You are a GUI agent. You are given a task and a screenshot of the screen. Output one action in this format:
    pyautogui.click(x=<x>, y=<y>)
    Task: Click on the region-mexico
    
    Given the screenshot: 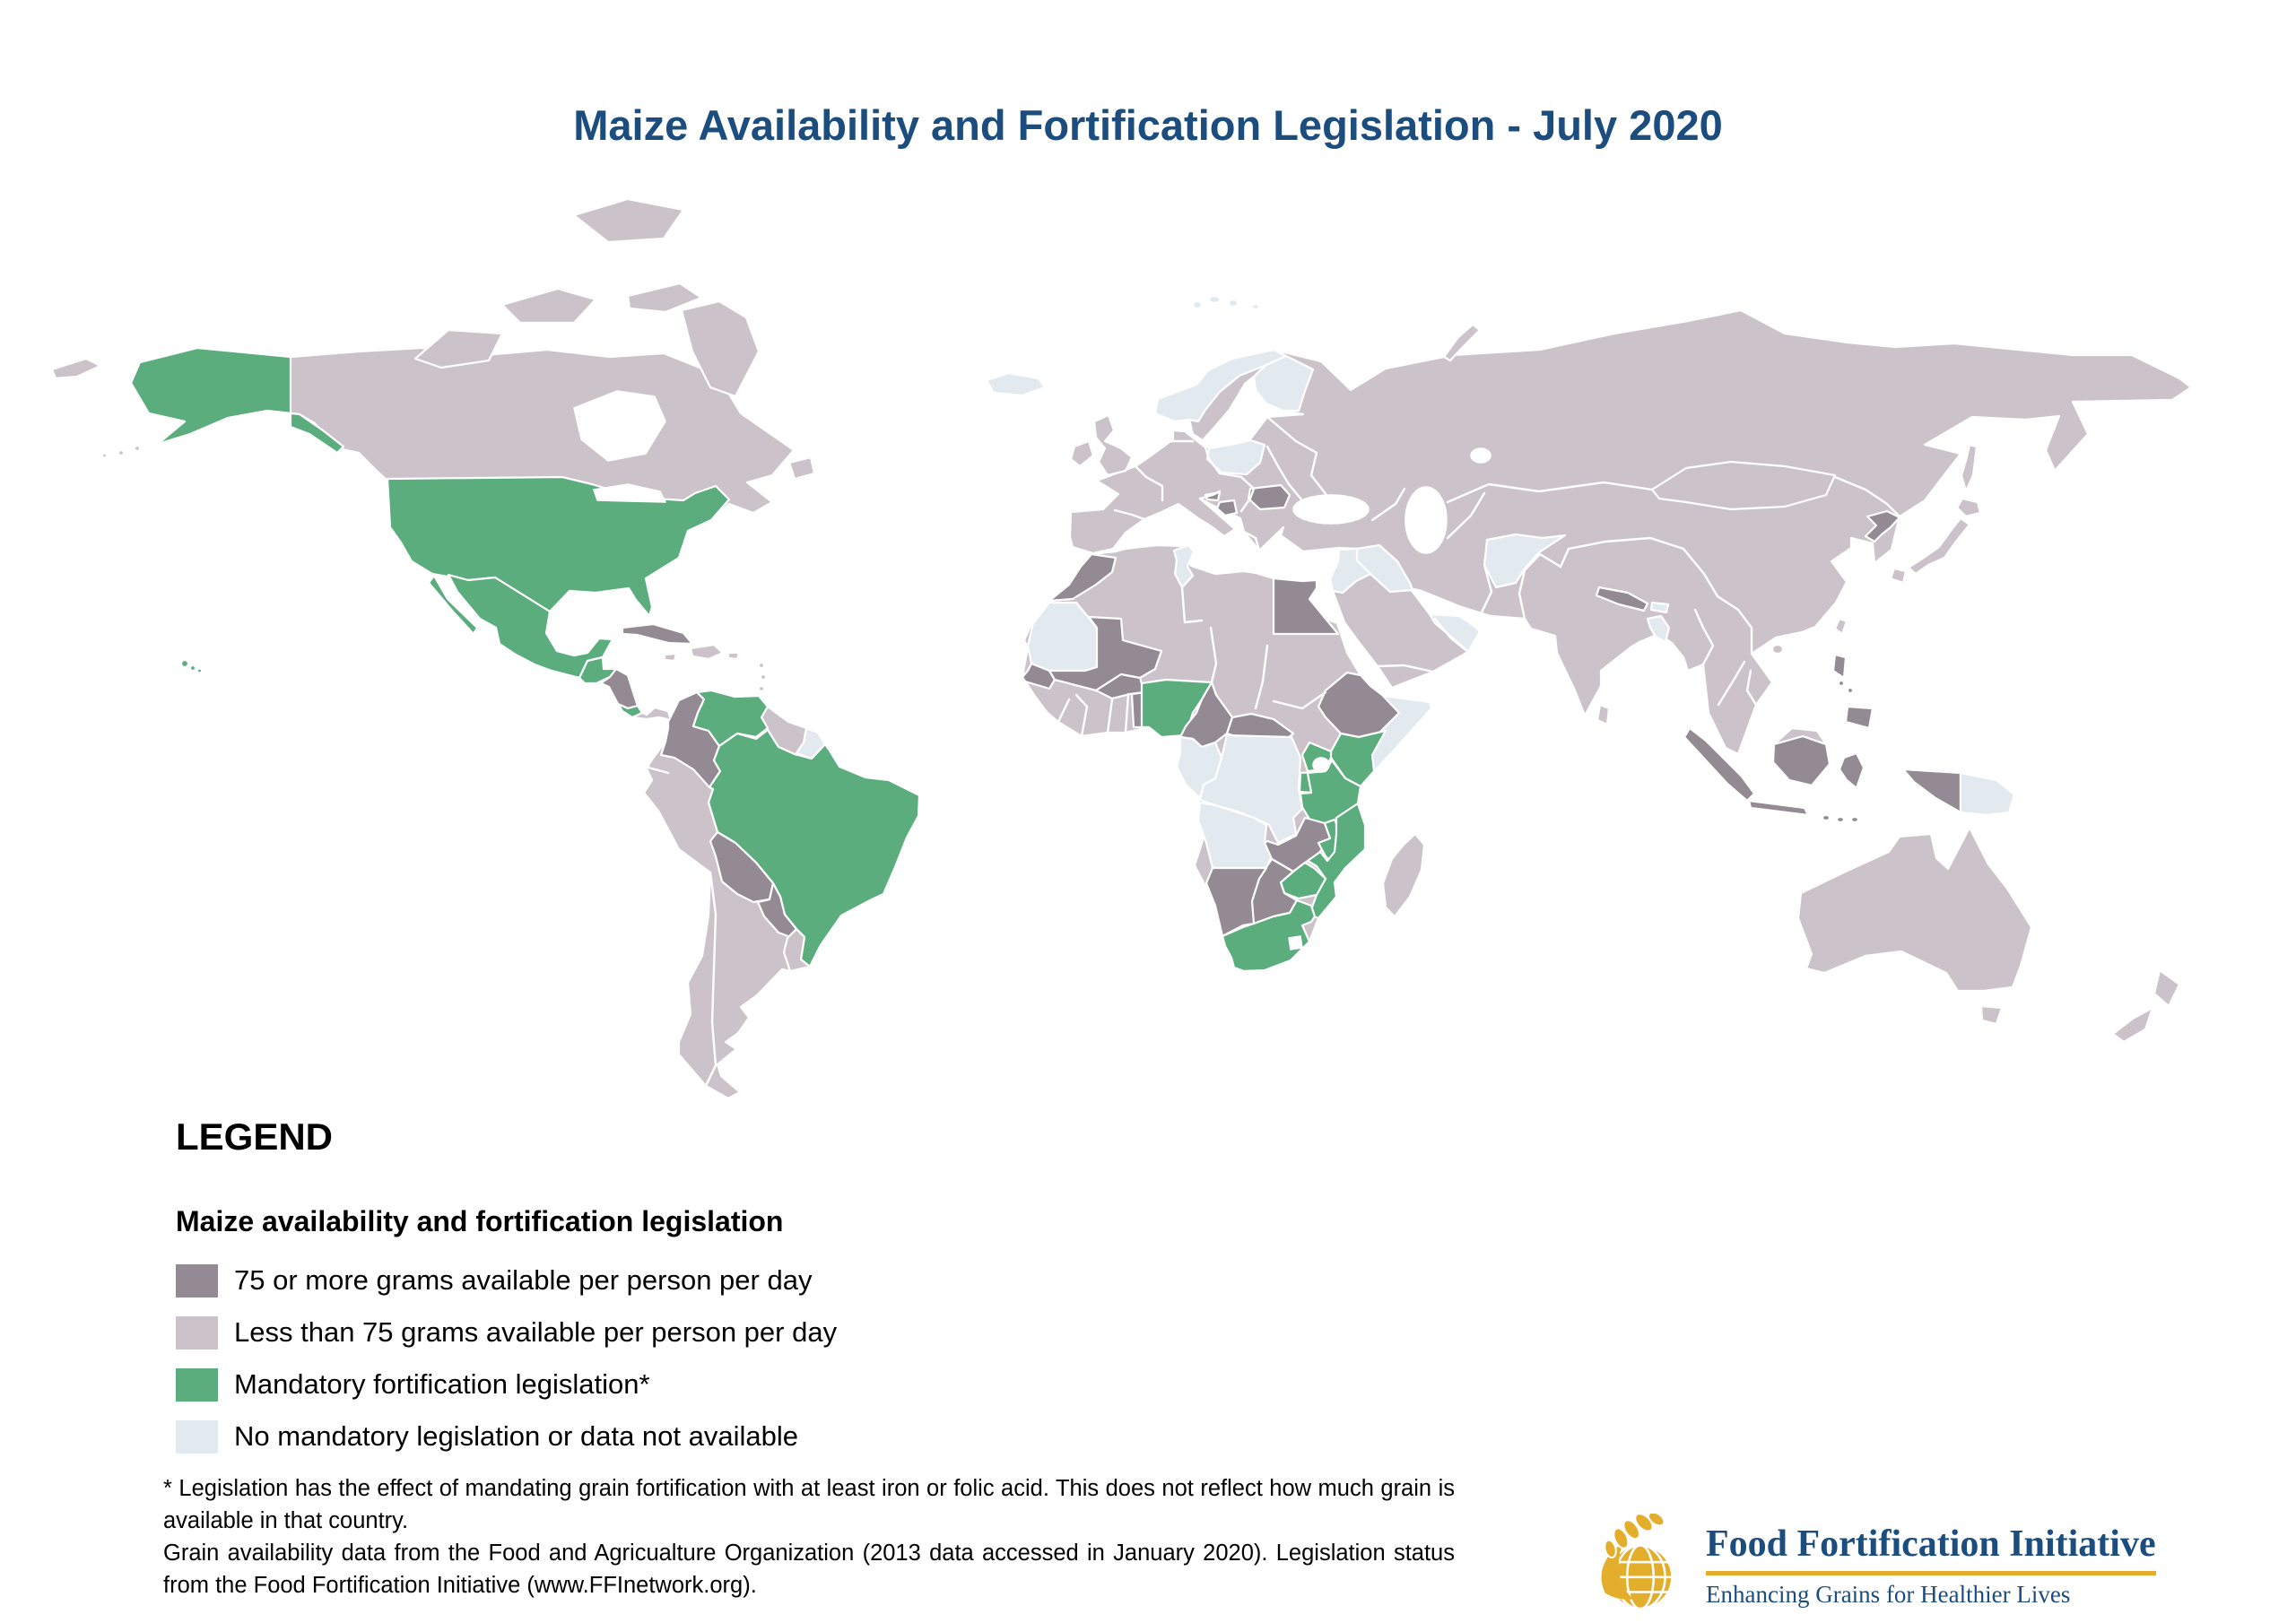 What is the action you would take?
    pyautogui.click(x=530, y=626)
    